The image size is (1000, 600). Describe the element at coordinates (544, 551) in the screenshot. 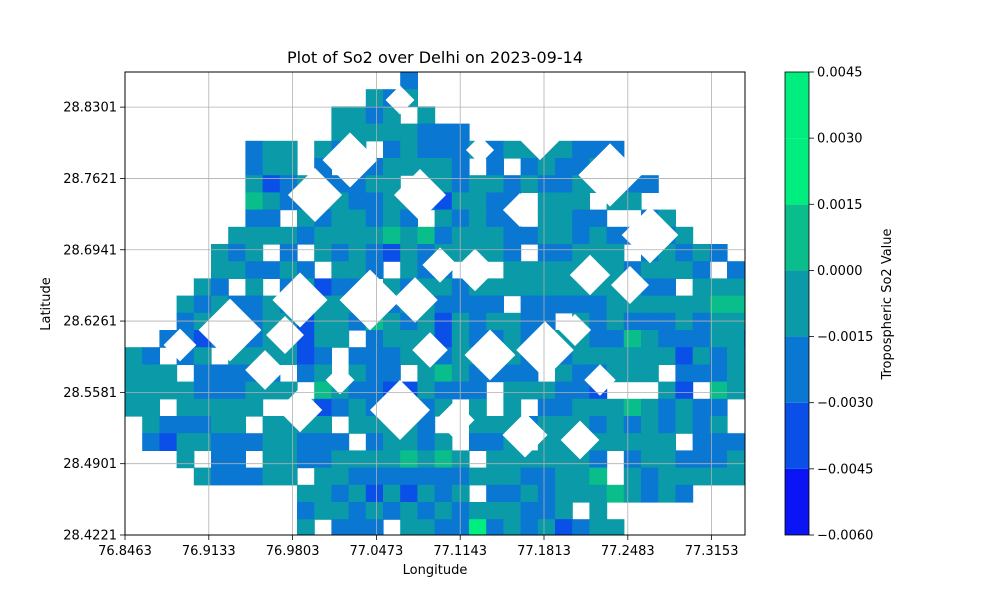

I see `x-tick-label: 77.1813` at that location.